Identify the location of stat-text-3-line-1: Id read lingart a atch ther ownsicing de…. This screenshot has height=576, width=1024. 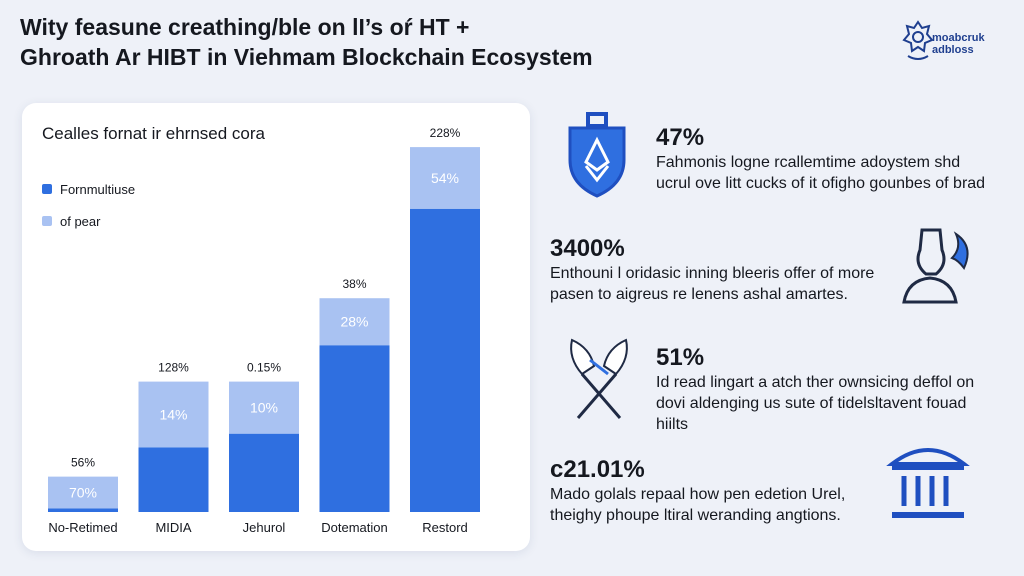
(815, 382).